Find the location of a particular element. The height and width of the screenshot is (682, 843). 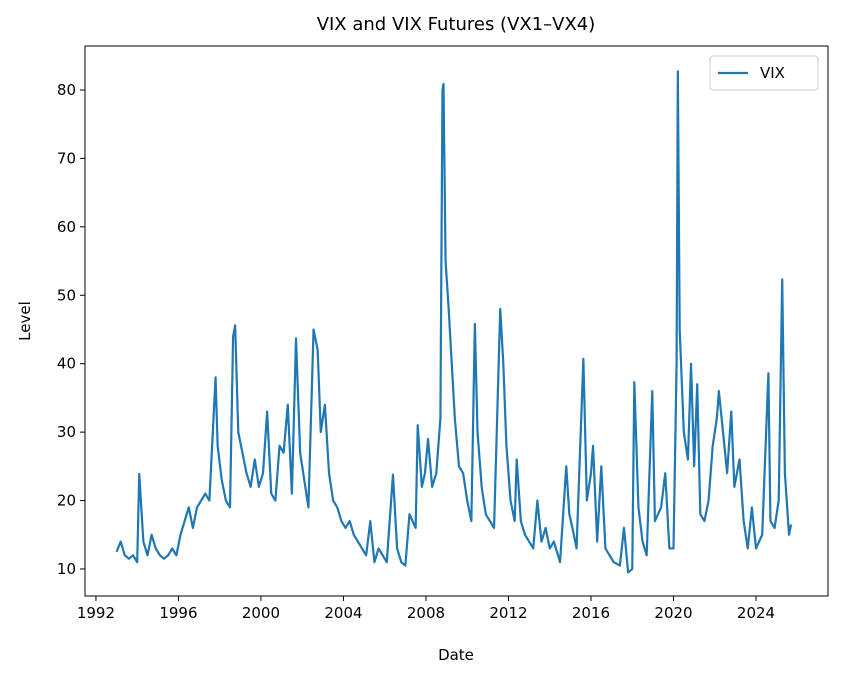

x-axis-label: Date is located at coordinates (456, 655).